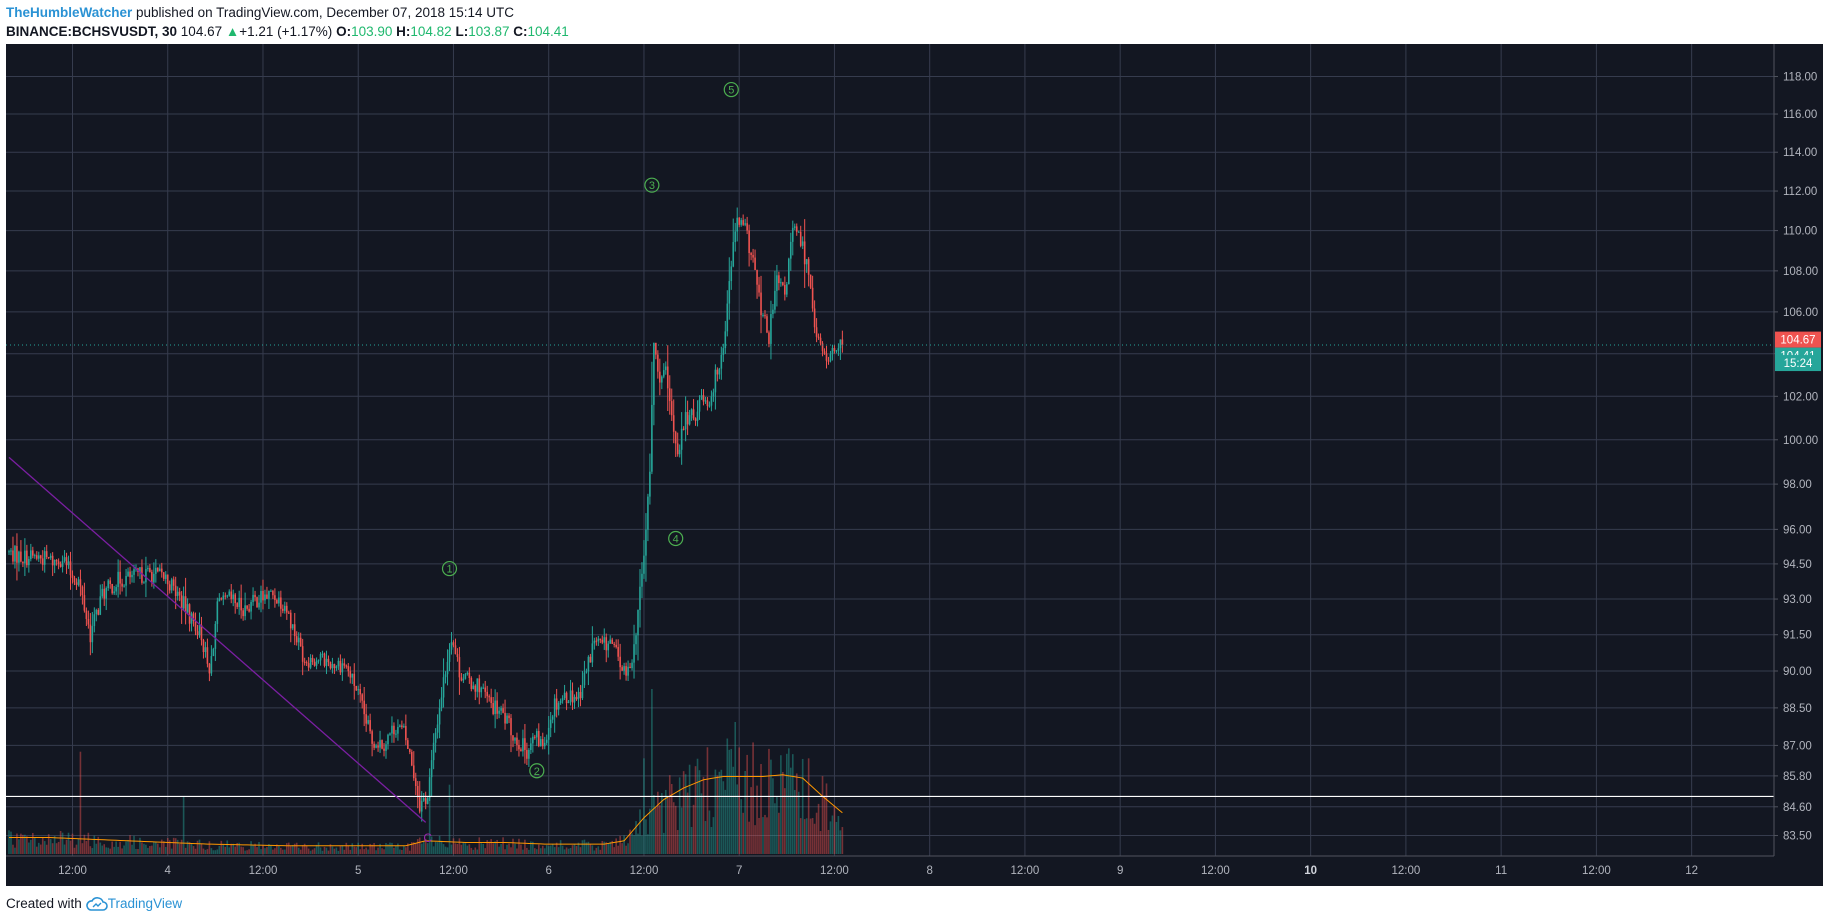 This screenshot has height=922, width=1828. I want to click on high-label: H:, so click(403, 31).